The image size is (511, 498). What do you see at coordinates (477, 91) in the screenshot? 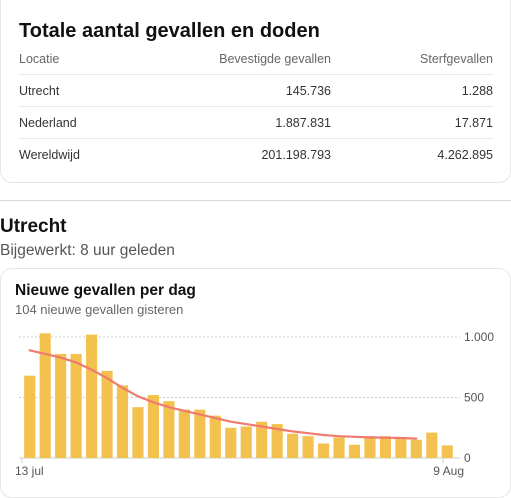
I see `row-deaths: 1.288` at bounding box center [477, 91].